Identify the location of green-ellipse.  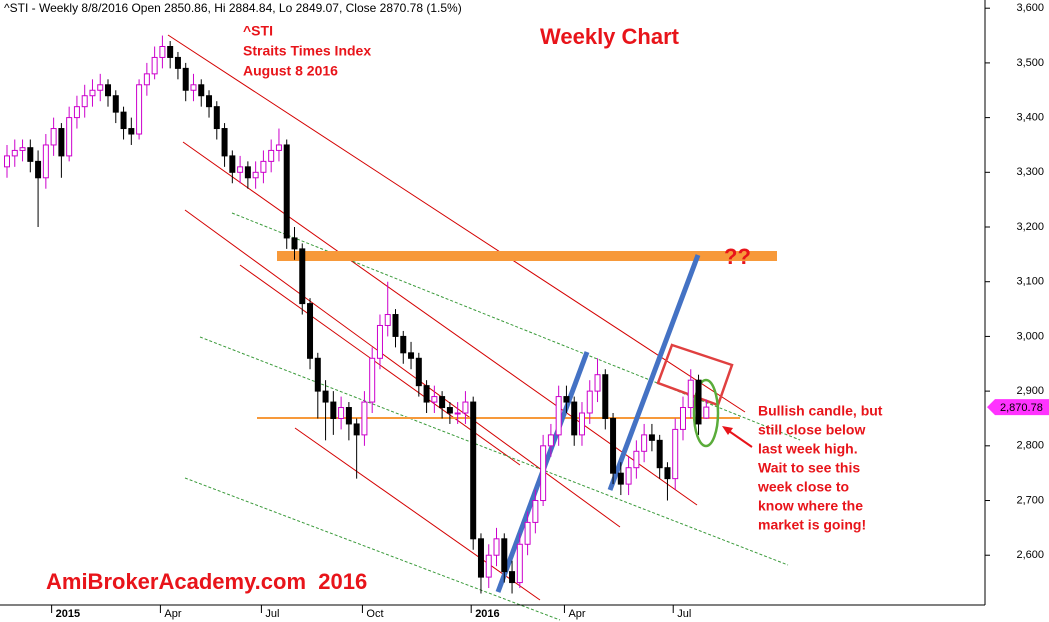
(706, 413).